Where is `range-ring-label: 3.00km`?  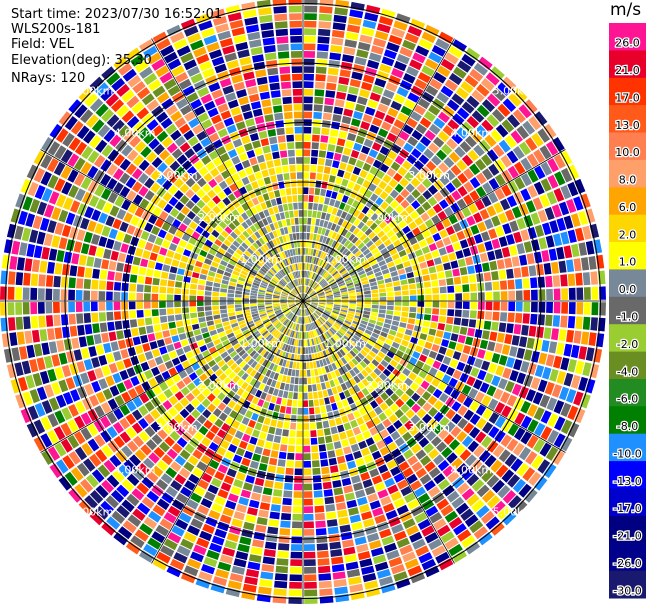 range-ring-label: 3.00km is located at coordinates (429, 427).